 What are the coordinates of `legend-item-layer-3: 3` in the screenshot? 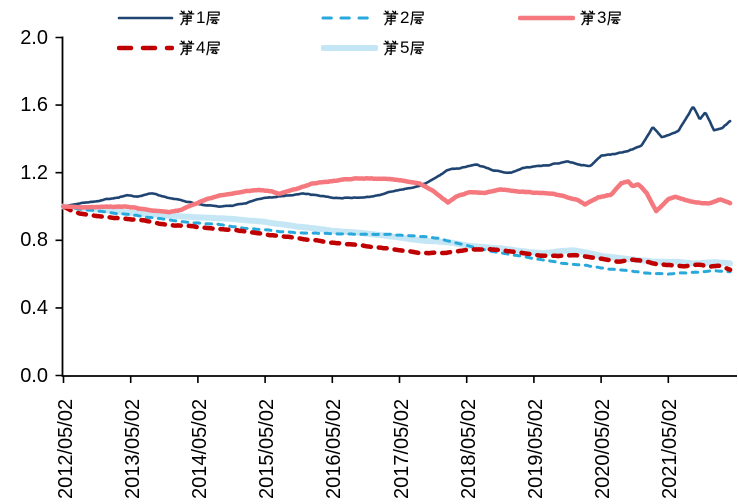 It's located at (570, 18).